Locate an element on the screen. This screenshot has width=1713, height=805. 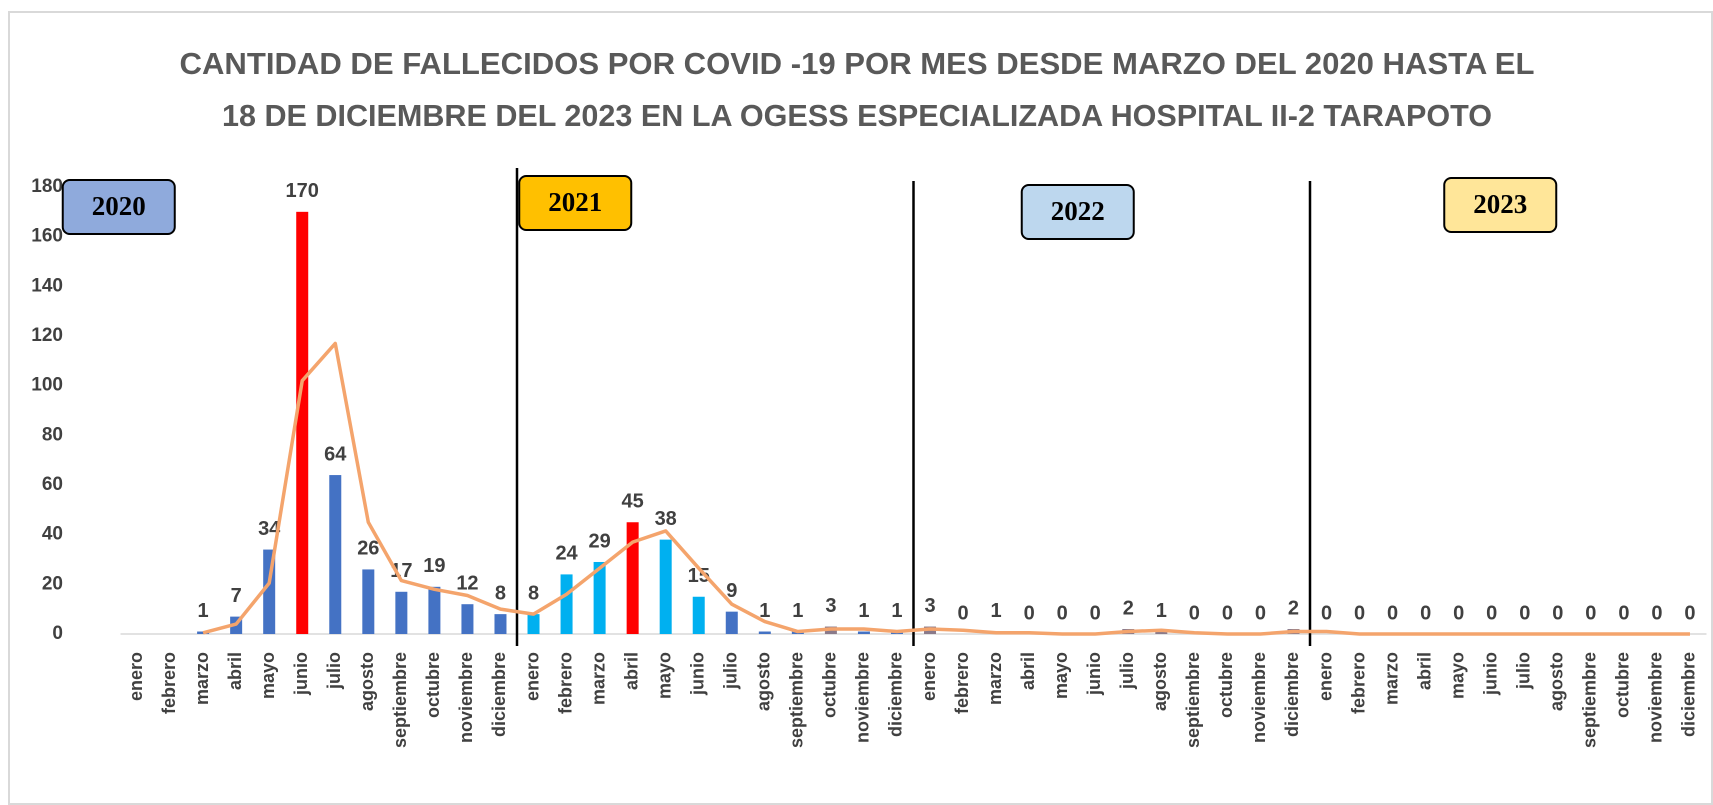
data-label: 64 is located at coordinates (335, 454).